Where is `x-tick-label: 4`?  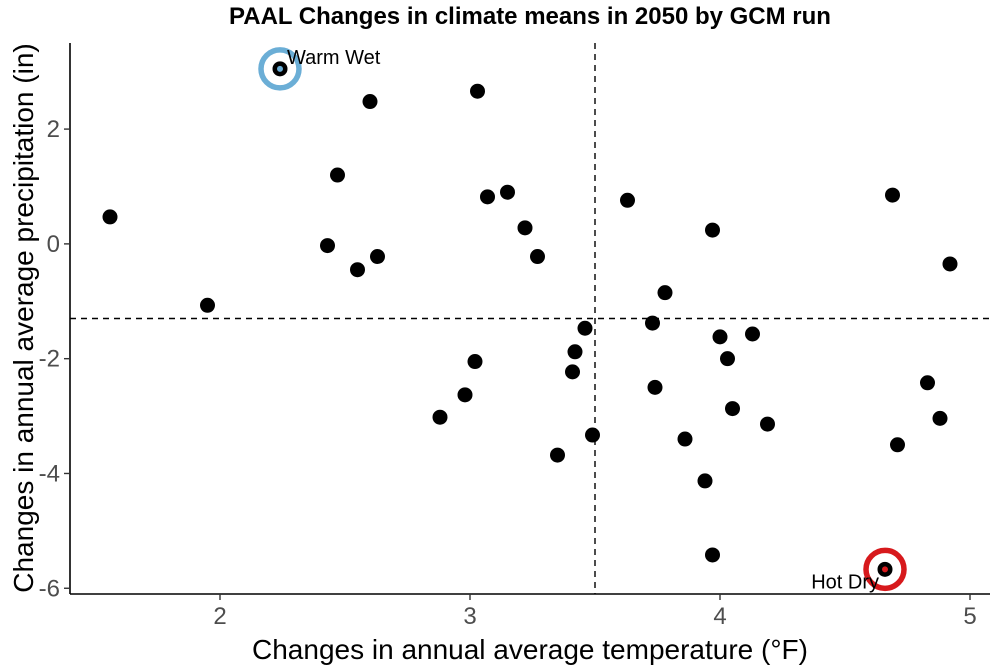 x-tick-label: 4 is located at coordinates (719, 616).